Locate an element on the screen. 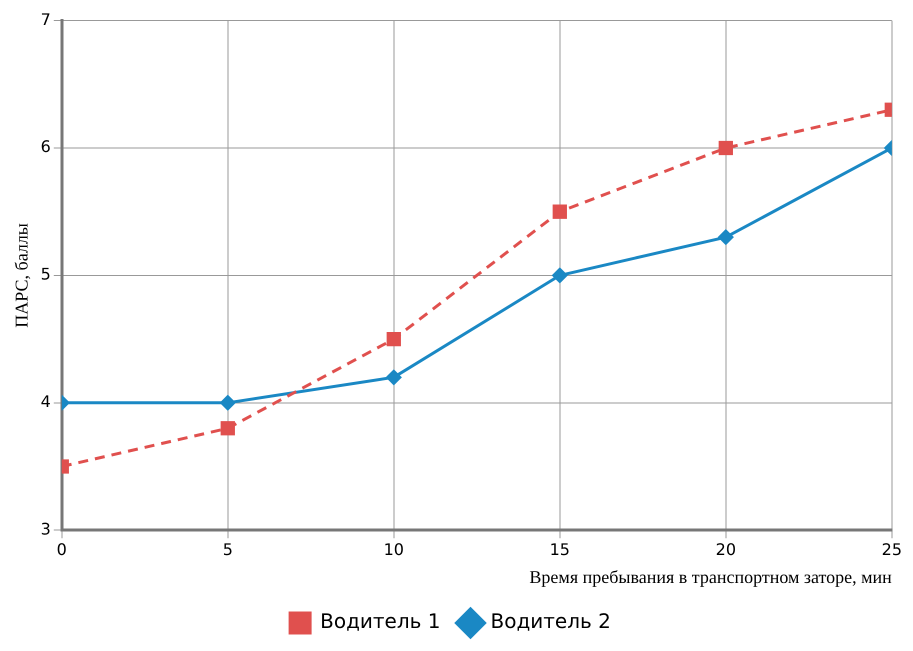  y-tick-label: 4 is located at coordinates (45, 401).